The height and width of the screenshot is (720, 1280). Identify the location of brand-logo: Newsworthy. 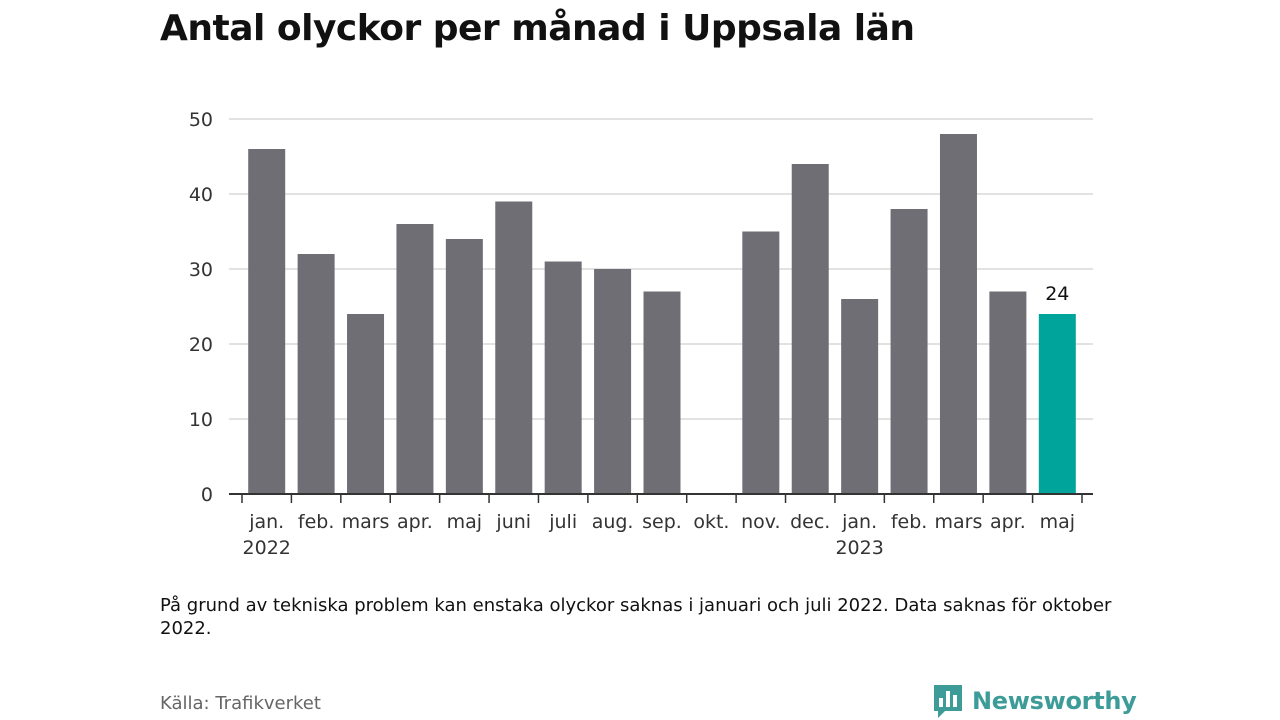
(1034, 701).